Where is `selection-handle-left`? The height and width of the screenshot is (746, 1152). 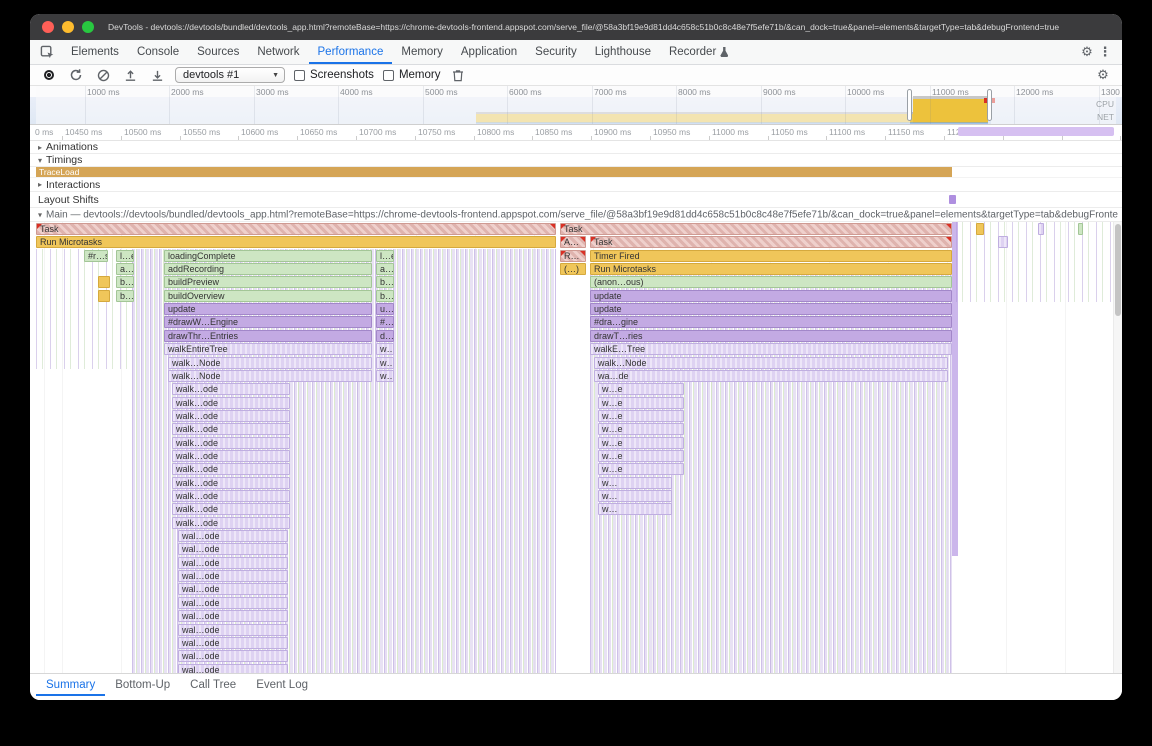 selection-handle-left is located at coordinates (909, 105).